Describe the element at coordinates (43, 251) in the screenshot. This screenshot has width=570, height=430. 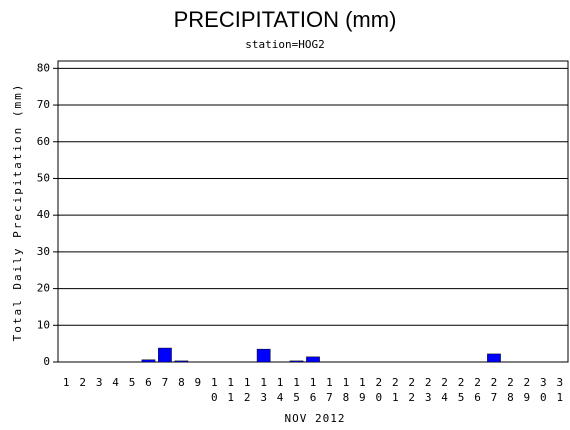
I see `y-tick-label: 30` at that location.